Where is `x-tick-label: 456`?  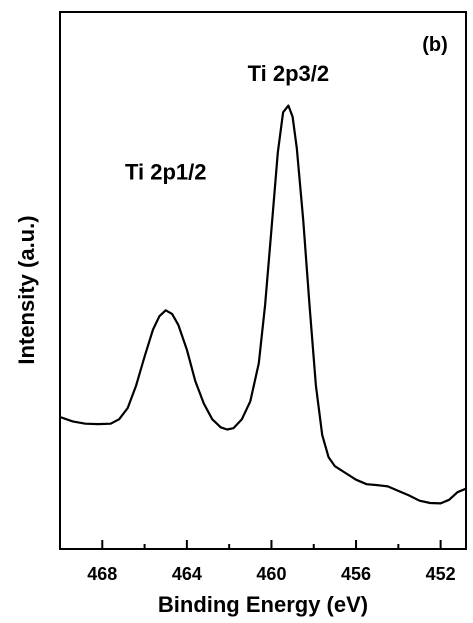
x-tick-label: 456 is located at coordinates (356, 574).